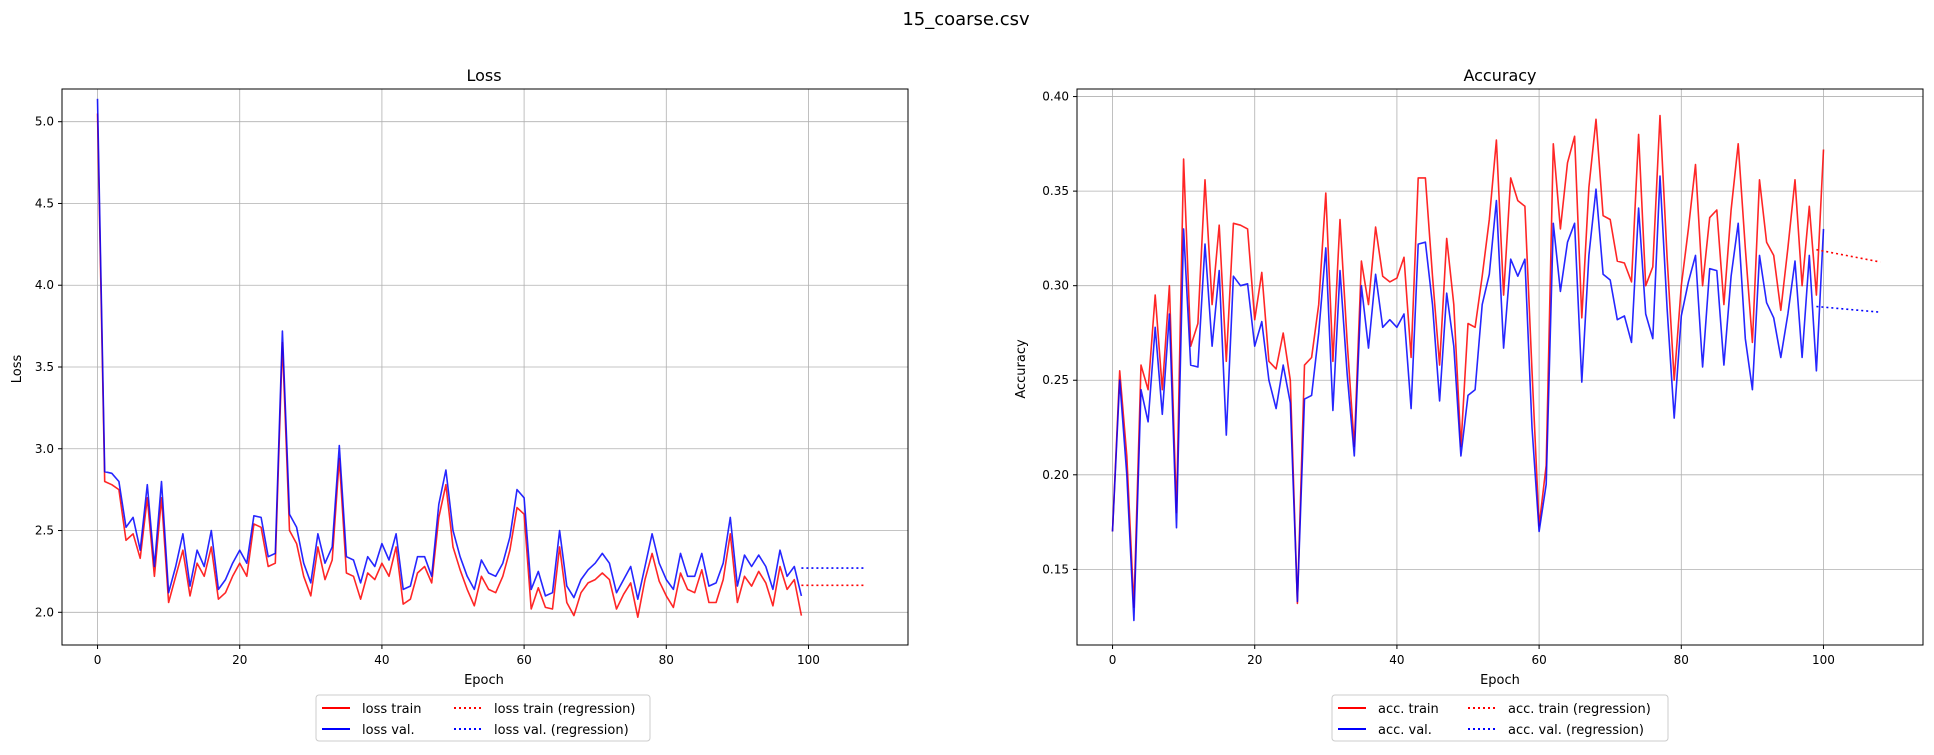  I want to click on loss-chart-title: Loss, so click(483, 75).